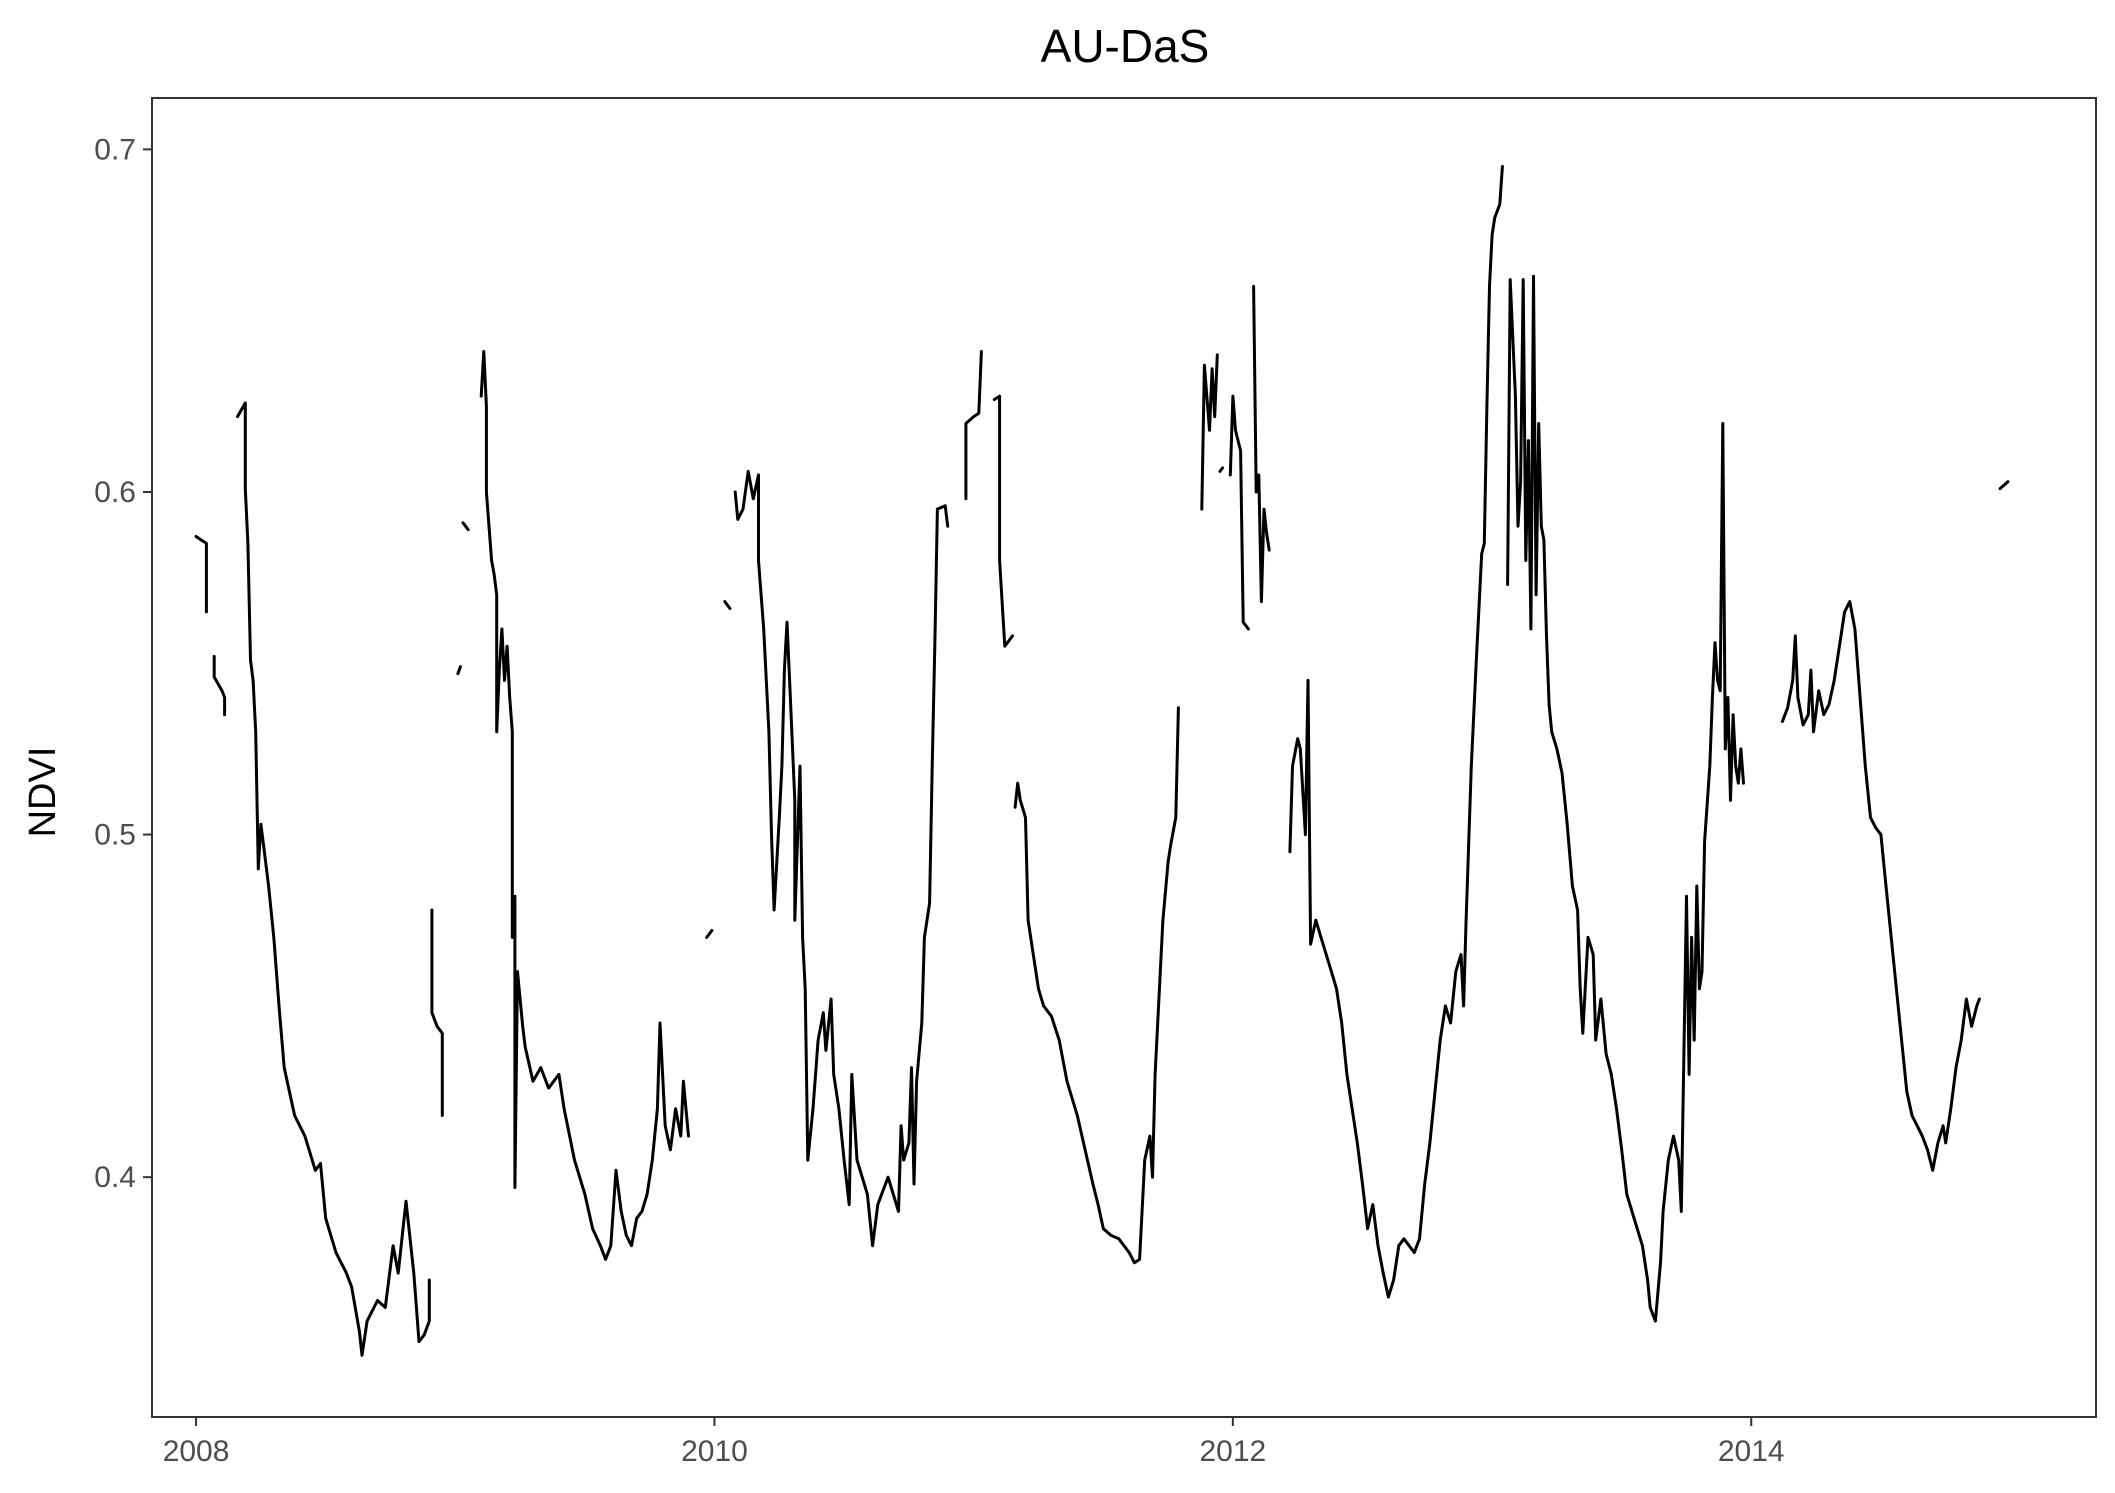  I want to click on x-axis: 2008 2010 2012 2014, so click(974, 1442).